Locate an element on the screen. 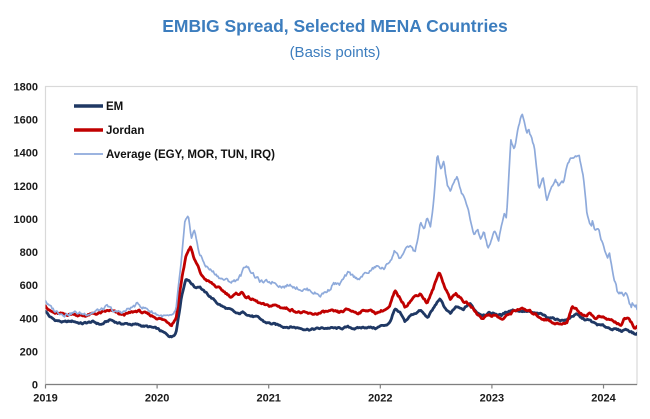 The height and width of the screenshot is (419, 650). legend-label-em: EM is located at coordinates (114, 107).